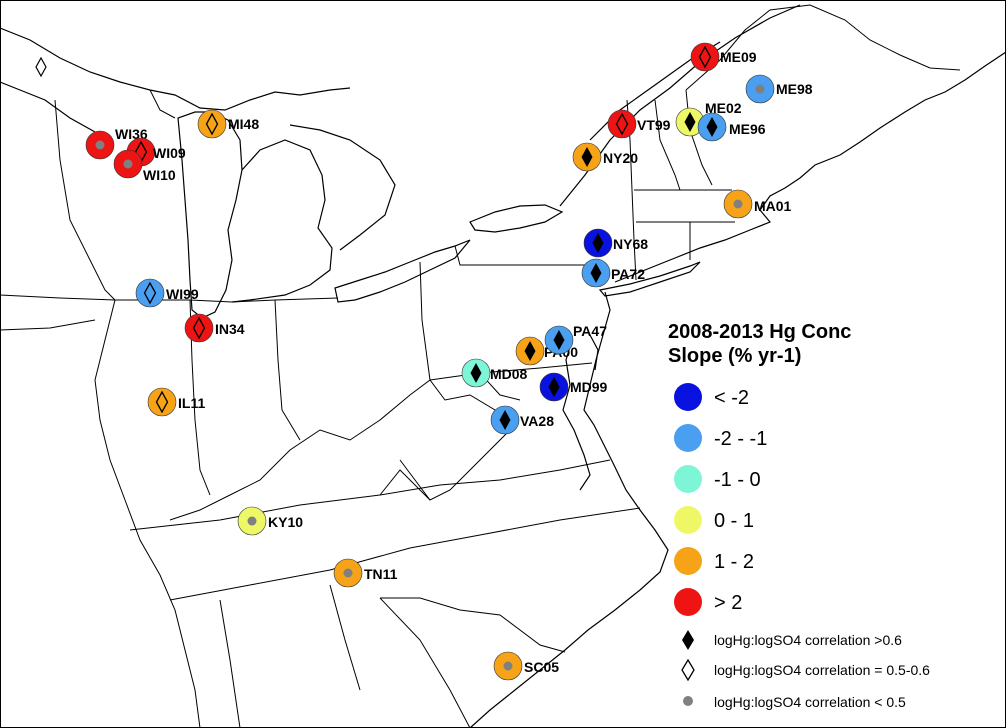  Describe the element at coordinates (731, 398) in the screenshot. I see `legend-class-label: < -2` at that location.